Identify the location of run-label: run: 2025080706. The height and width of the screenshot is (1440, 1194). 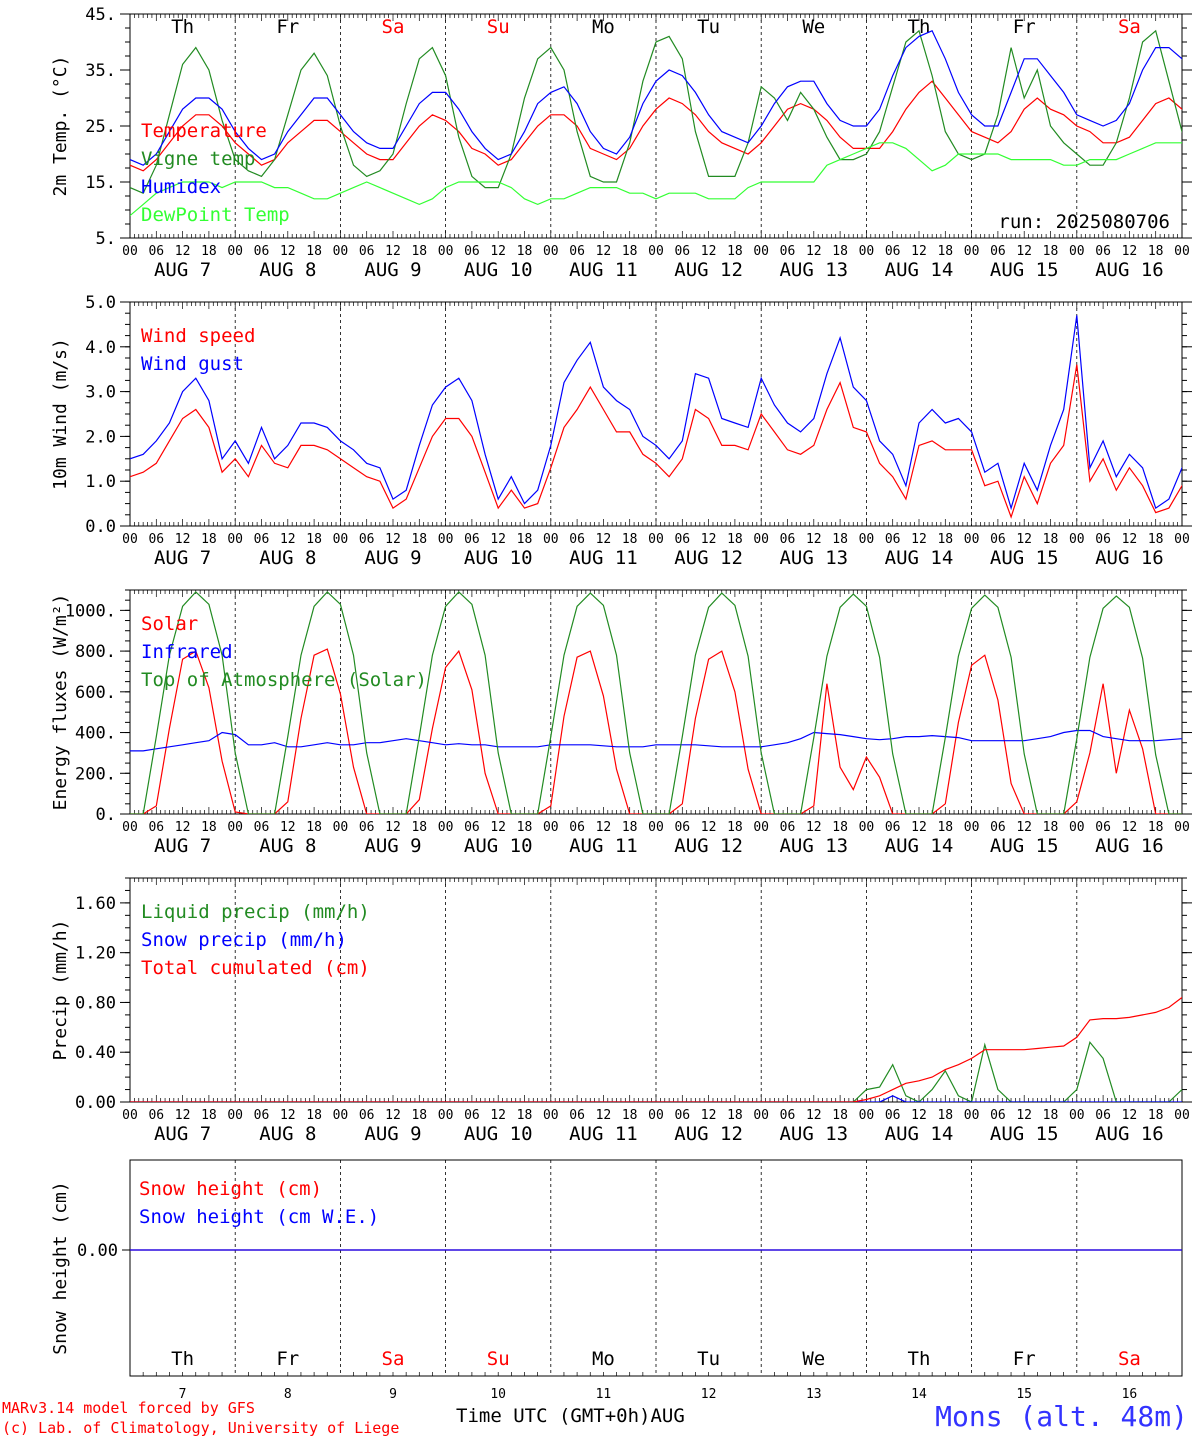
(1084, 222).